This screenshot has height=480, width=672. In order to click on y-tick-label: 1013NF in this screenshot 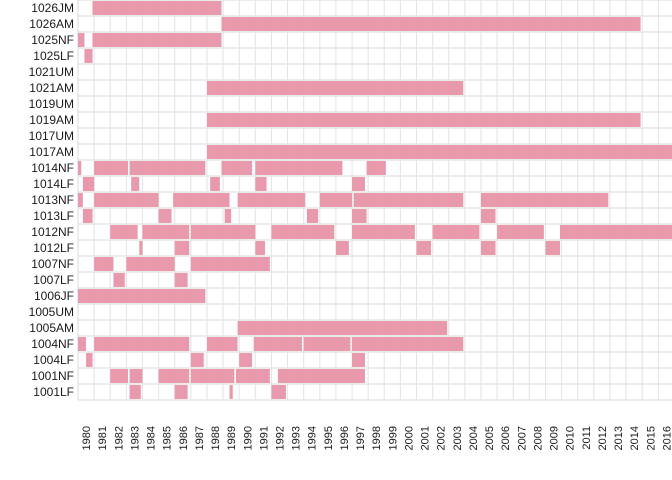, I will do `click(52, 200)`.